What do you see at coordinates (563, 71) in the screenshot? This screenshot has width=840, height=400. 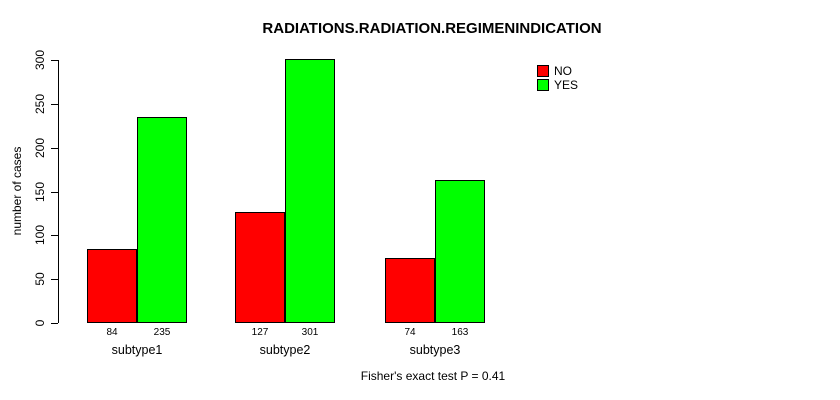 I see `legend-label-no: NO` at bounding box center [563, 71].